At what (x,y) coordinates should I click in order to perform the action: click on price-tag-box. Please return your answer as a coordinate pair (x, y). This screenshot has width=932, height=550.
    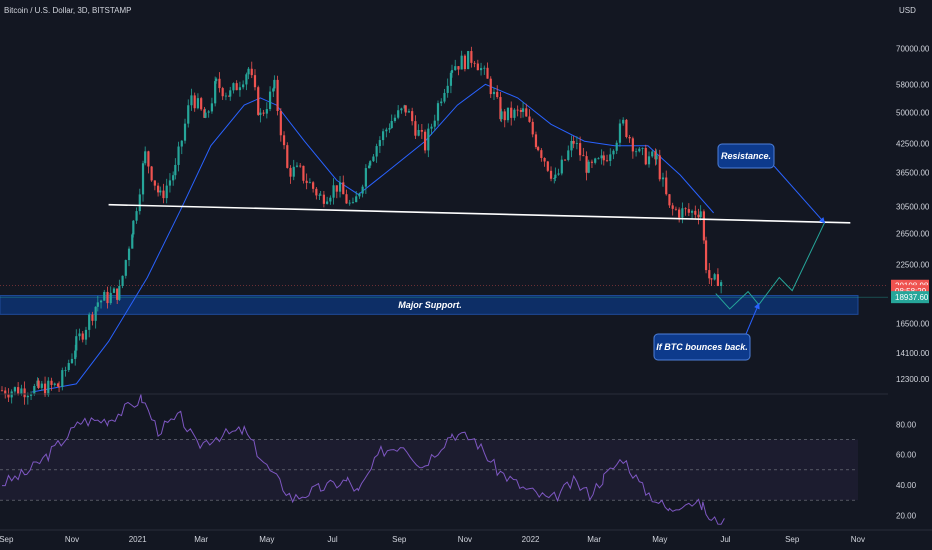
    Looking at the image, I should click on (910, 297).